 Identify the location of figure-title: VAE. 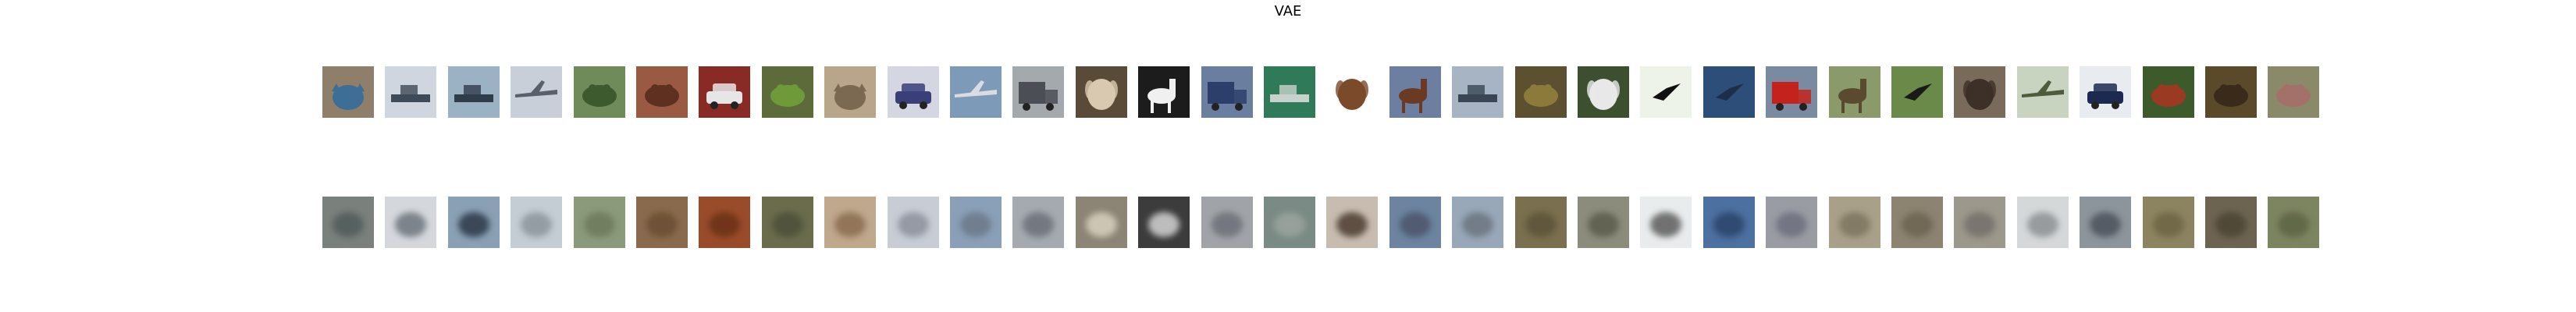
(1288, 12).